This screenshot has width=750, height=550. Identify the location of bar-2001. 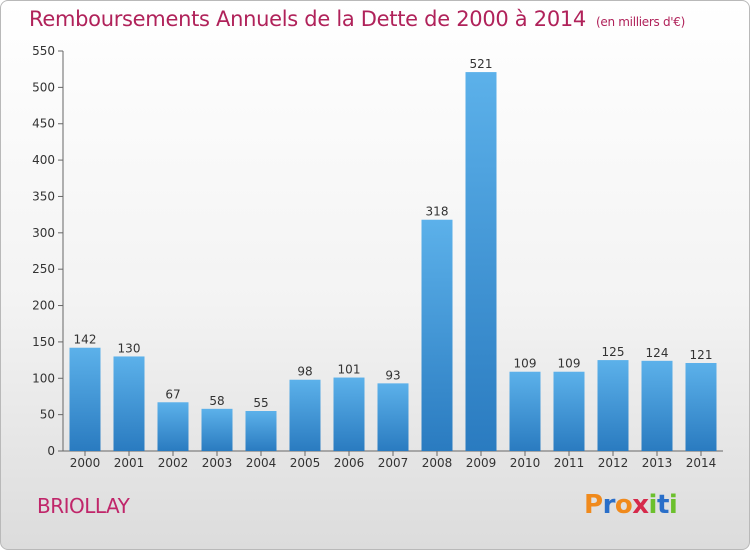
(129, 403).